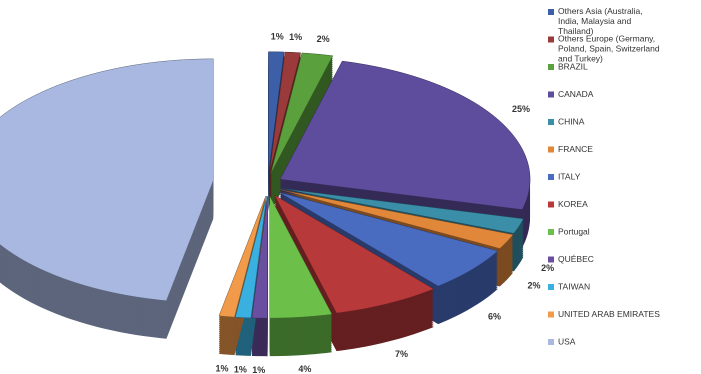 This screenshot has height=374, width=701. I want to click on legend-label: BRAZIL, so click(573, 66).